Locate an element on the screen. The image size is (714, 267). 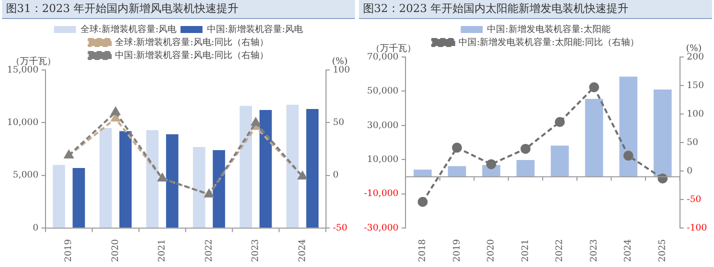
x-tick-label: 2018 is located at coordinates (423, 250).